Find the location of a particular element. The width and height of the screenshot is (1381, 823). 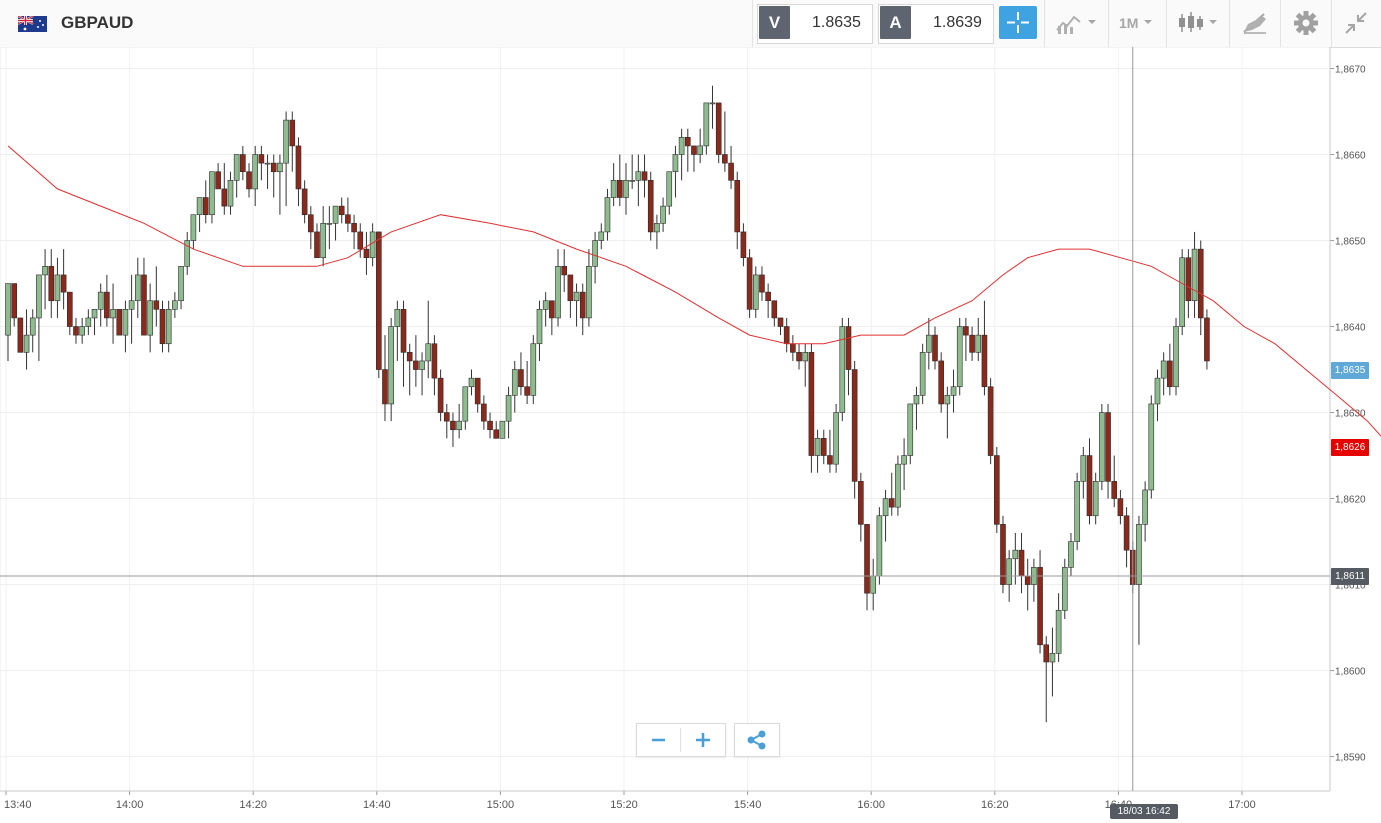

y-tick-label: 1,8660 is located at coordinates (1350, 156).